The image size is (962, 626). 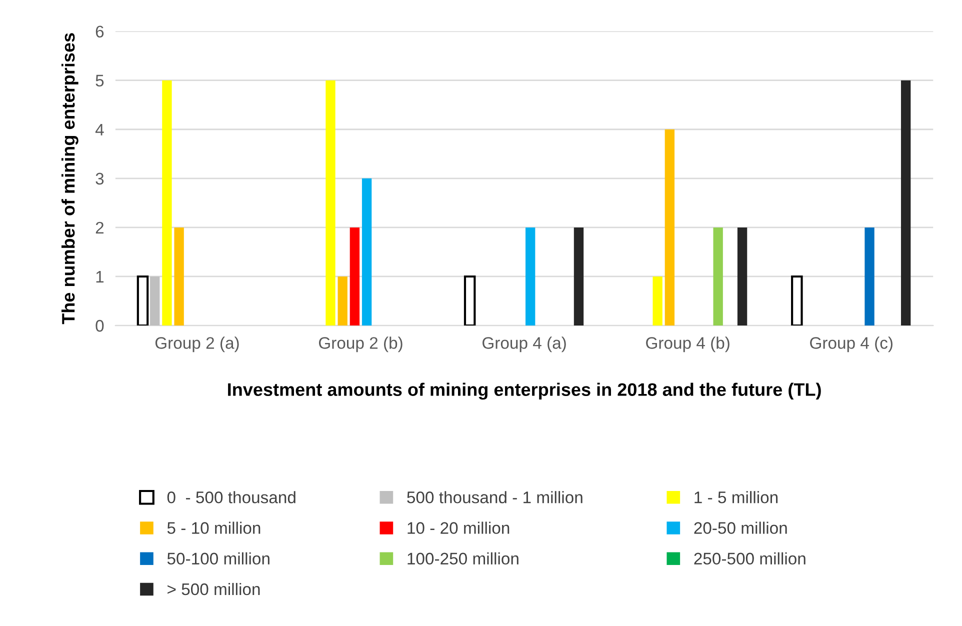 What do you see at coordinates (100, 32) in the screenshot?
I see `y-tick-label: 6` at bounding box center [100, 32].